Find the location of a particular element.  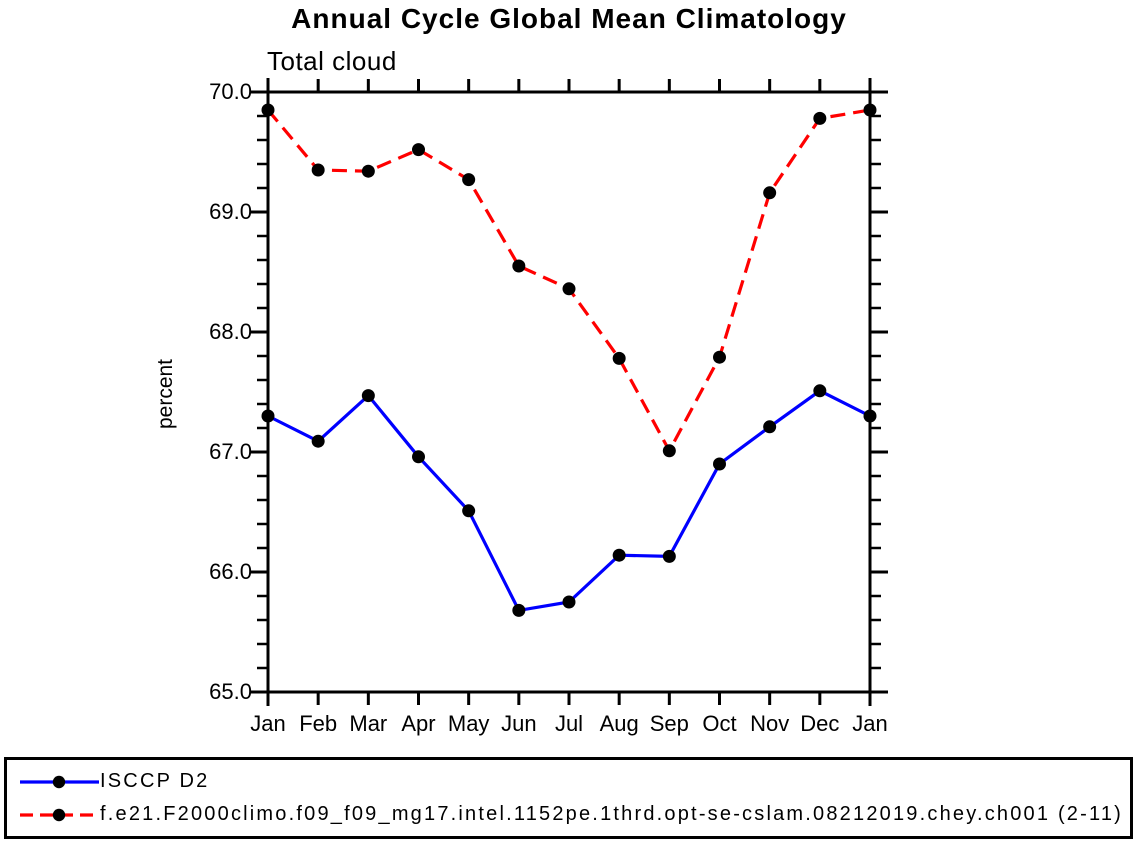

legend-line-sample-solid-icon is located at coordinates (59, 781).